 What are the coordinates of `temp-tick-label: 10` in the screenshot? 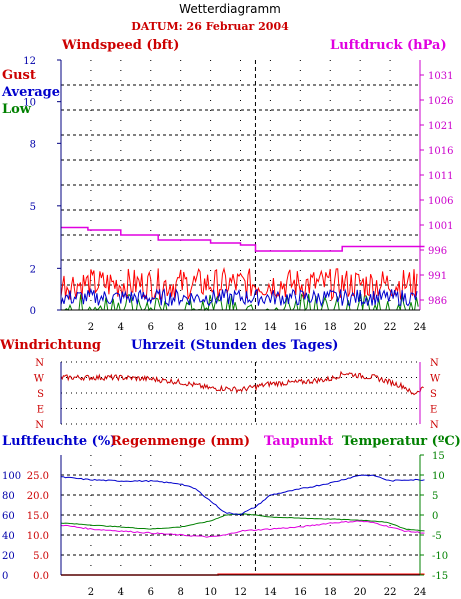 It's located at (438, 476).